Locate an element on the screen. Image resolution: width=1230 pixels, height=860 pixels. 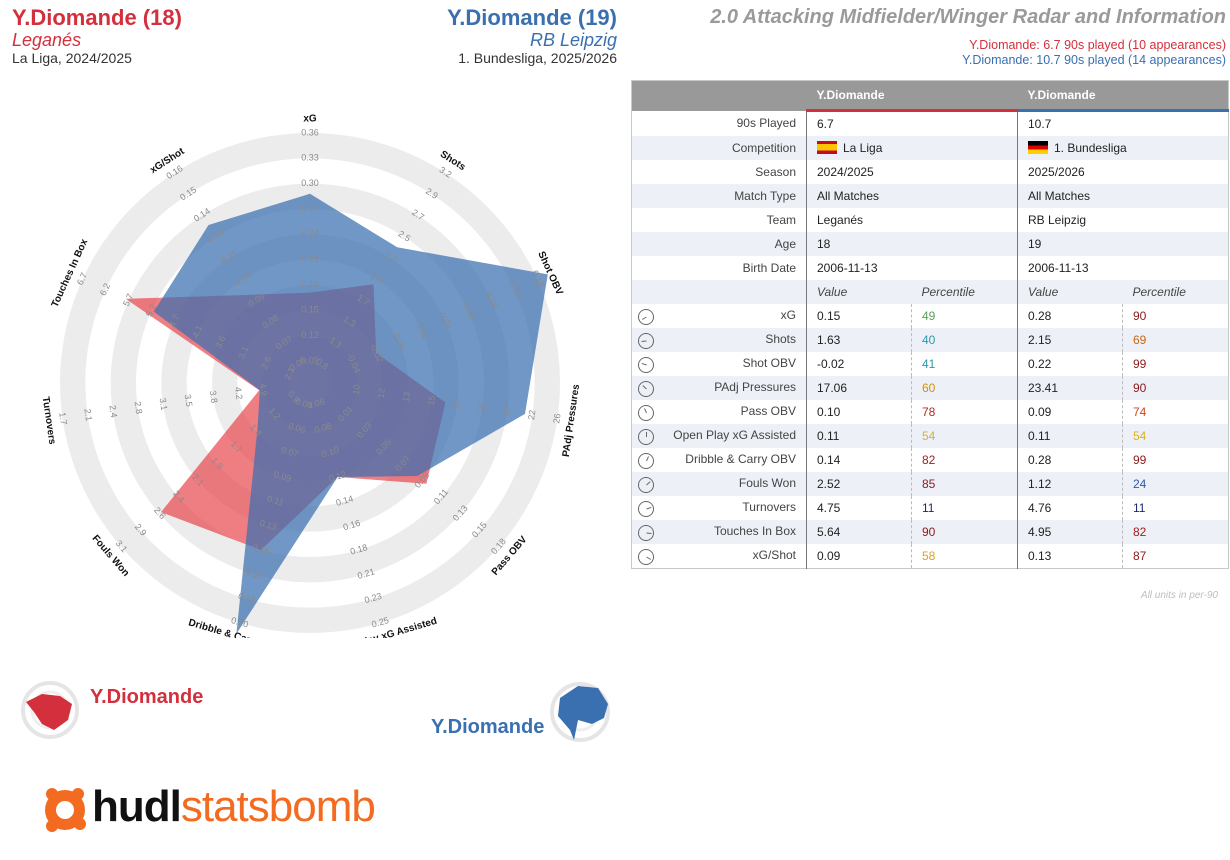
subheader-value-2: Value is located at coordinates (1070, 292).